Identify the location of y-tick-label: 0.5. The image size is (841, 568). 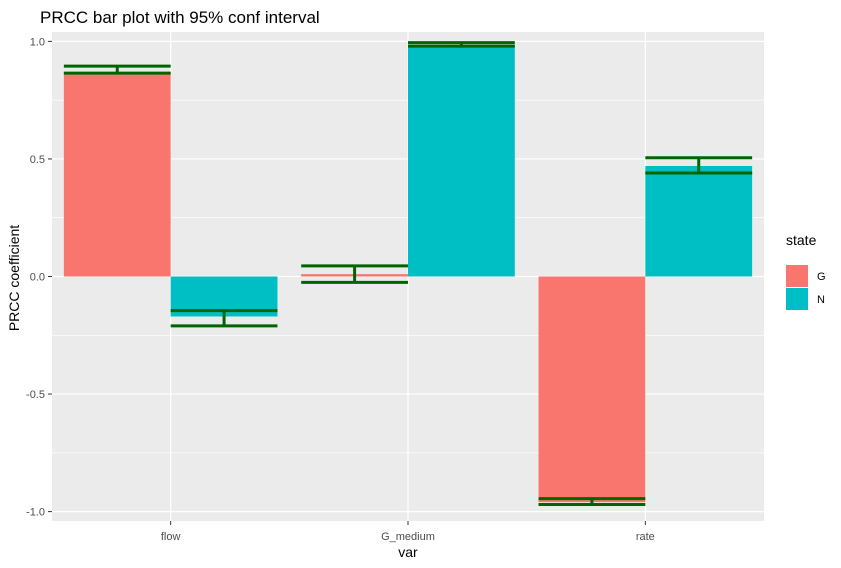
(37, 160).